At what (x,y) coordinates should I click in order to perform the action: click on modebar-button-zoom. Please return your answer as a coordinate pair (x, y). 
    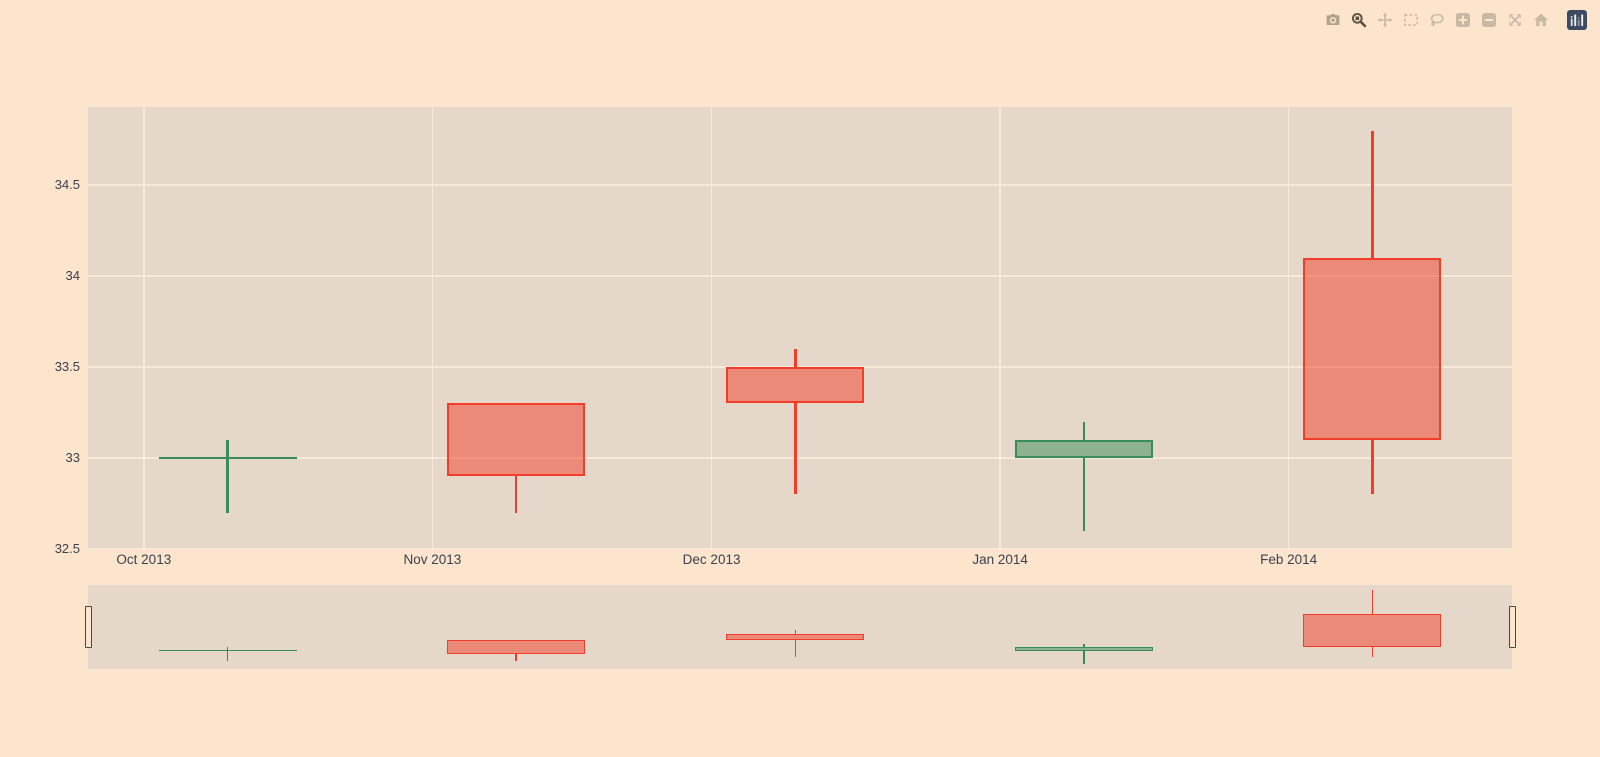
    Looking at the image, I should click on (1359, 20).